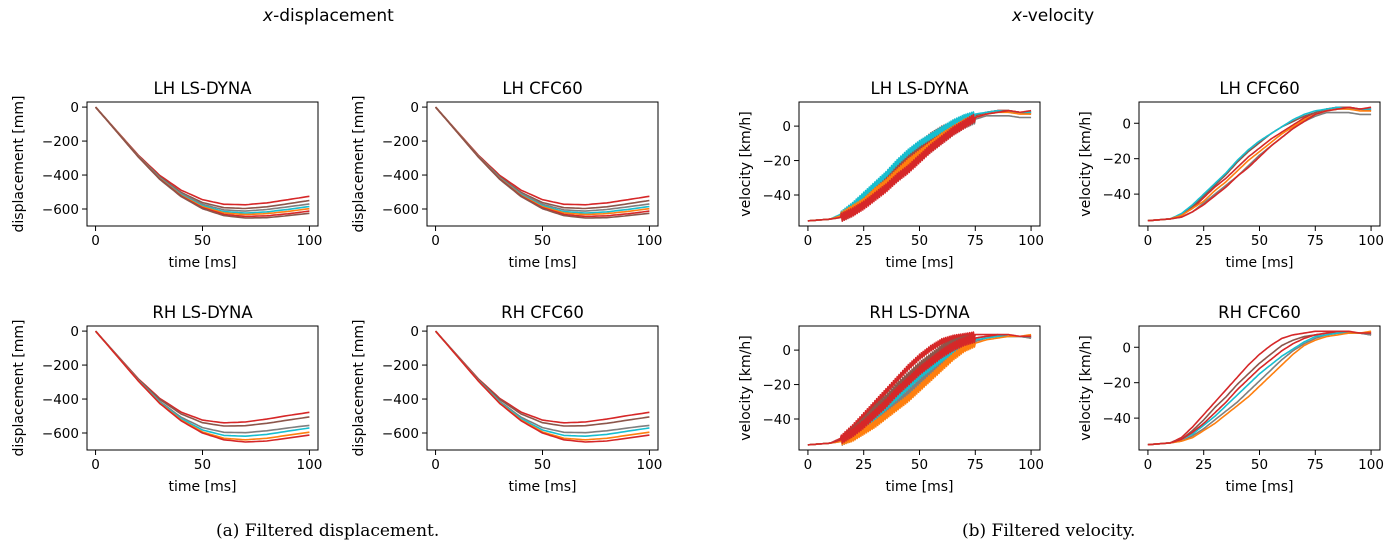 Image resolution: width=1396 pixels, height=547 pixels. What do you see at coordinates (414, 332) in the screenshot?
I see `rh-cfc60-displacement-ytick-label: 0` at bounding box center [414, 332].